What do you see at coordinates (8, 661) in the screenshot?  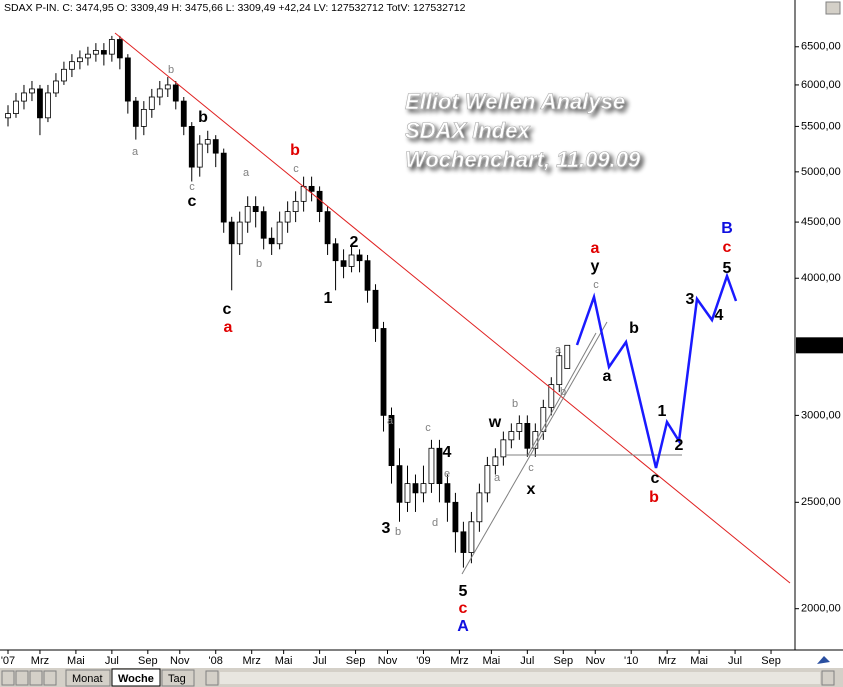 I see `x-tick-label: '07` at bounding box center [8, 661].